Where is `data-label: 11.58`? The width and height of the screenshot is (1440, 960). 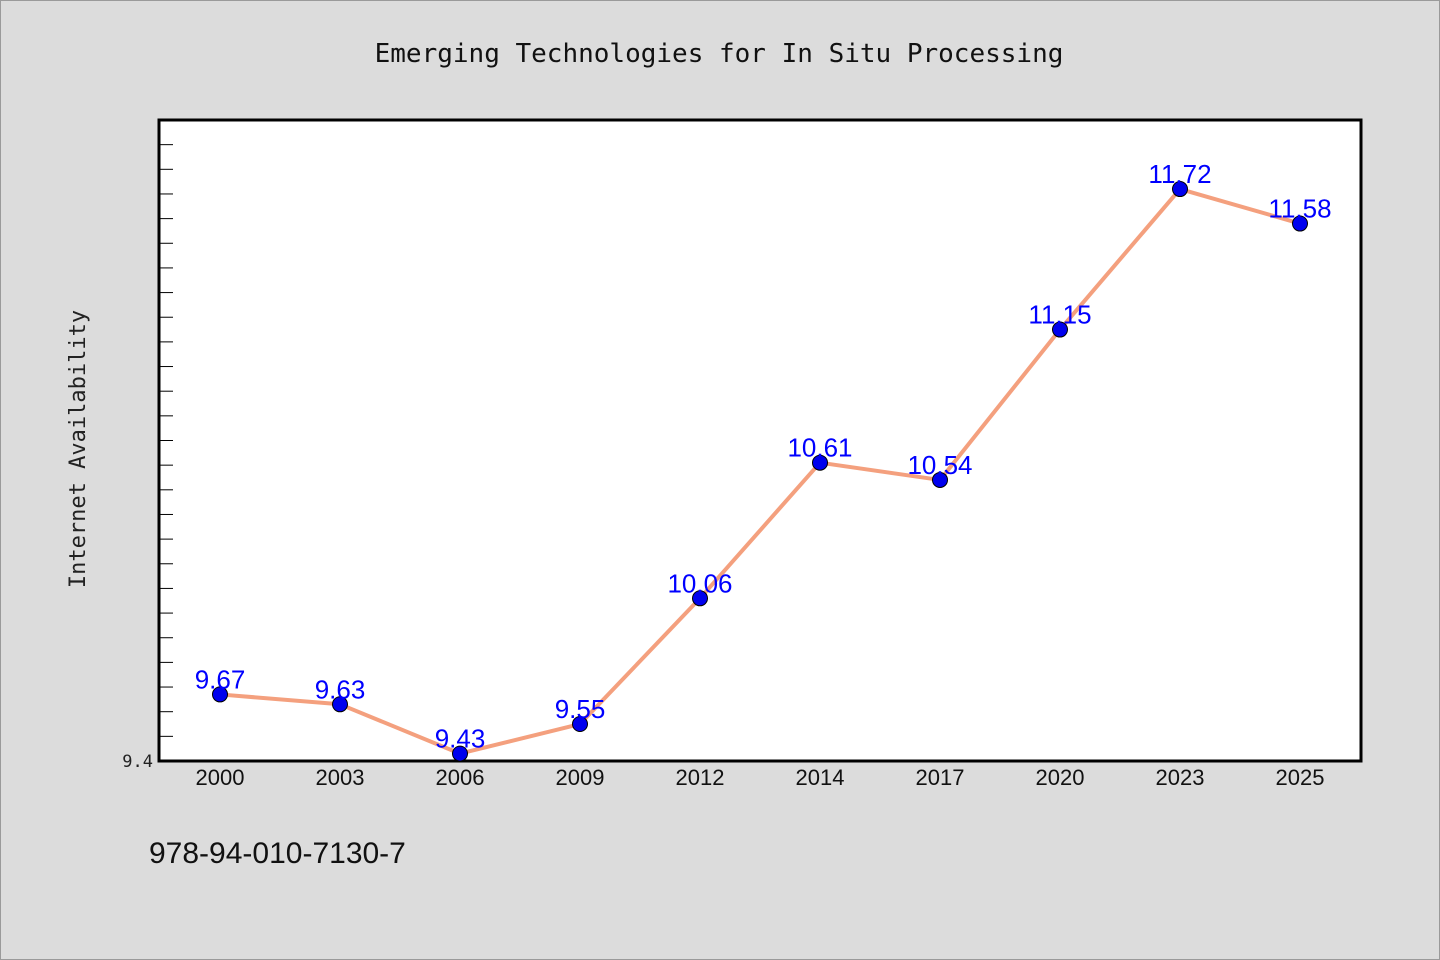
data-label: 11.58 is located at coordinates (1299, 209).